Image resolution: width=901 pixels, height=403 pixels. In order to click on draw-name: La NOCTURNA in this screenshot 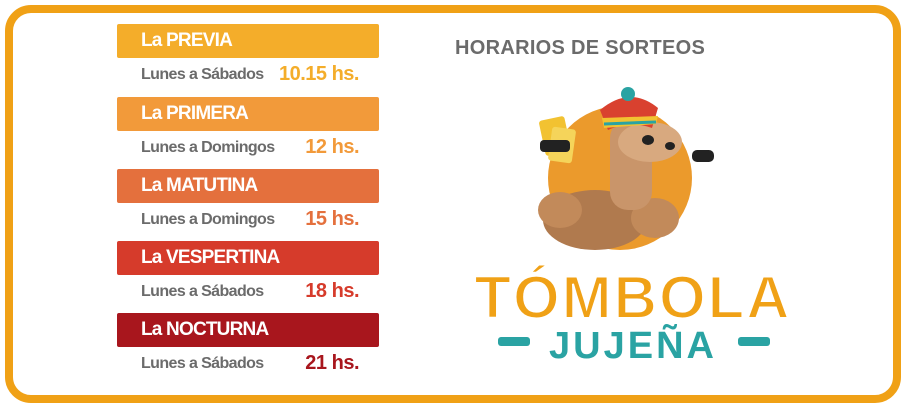, I will do `click(248, 330)`.